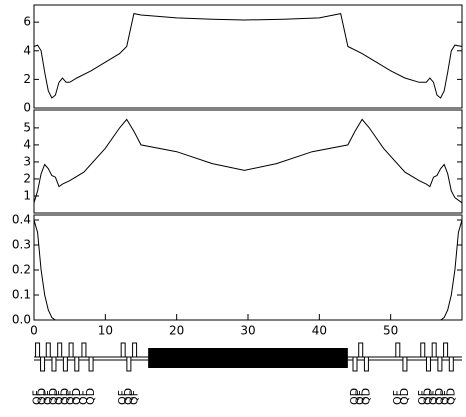 Image resolution: width=466 pixels, height=417 pixels. I want to click on y-tick-label: 0.2, so click(21, 270).